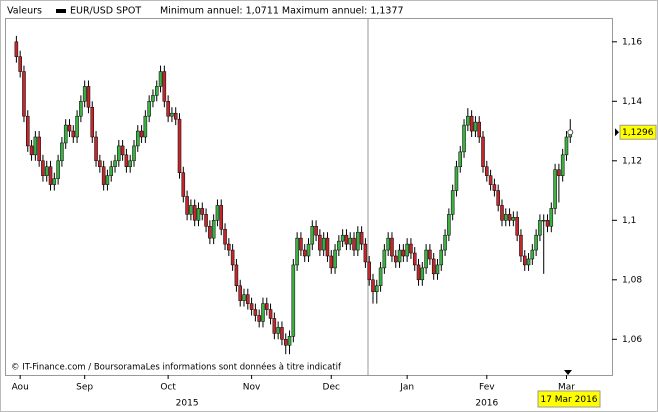 The image size is (658, 412). I want to click on y-tick-label: 1,08, so click(632, 280).